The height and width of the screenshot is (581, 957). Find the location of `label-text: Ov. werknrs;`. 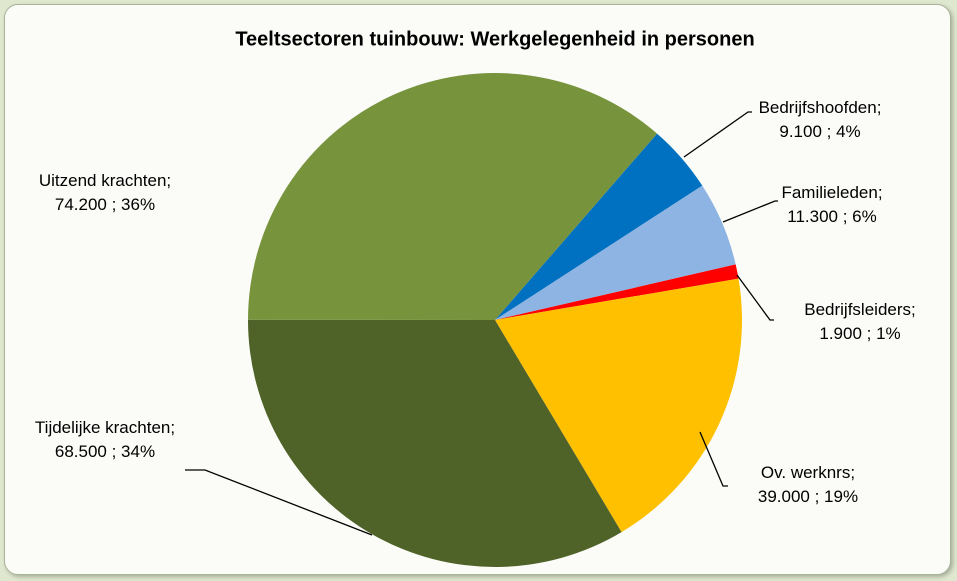

label-text: Ov. werknrs; is located at coordinates (808, 472).